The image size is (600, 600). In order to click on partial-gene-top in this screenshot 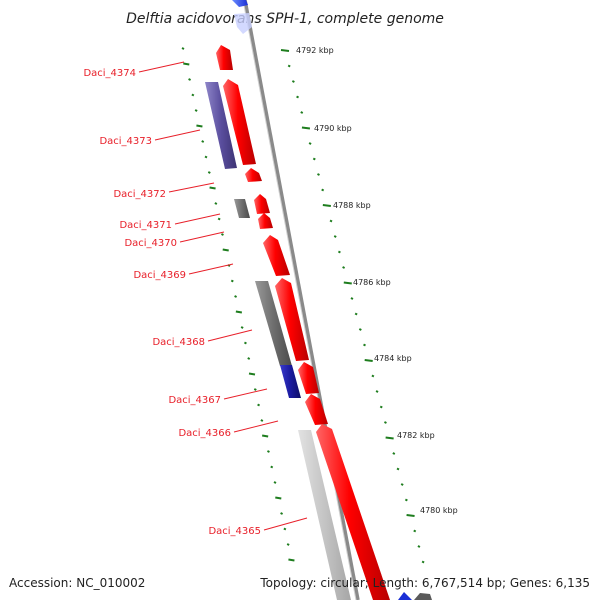, I will do `click(240, 3)`.